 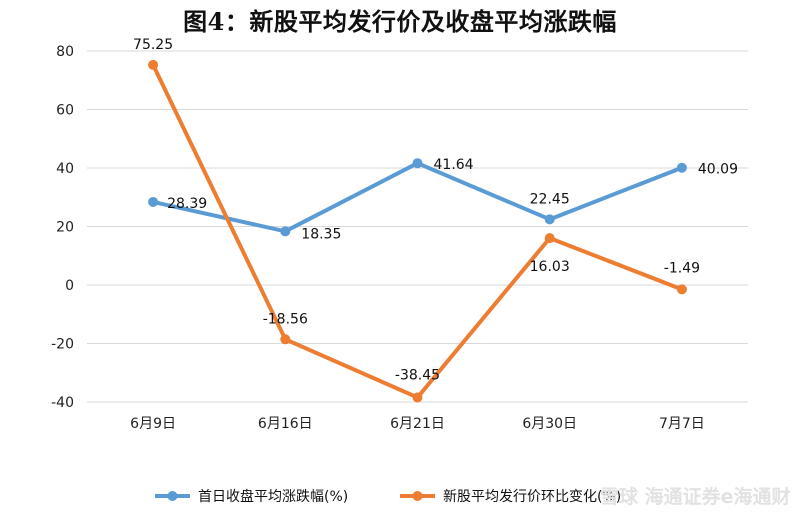 What do you see at coordinates (532, 497) in the screenshot?
I see `legend-label-2: 新股平均发行价环比变化(%)` at bounding box center [532, 497].